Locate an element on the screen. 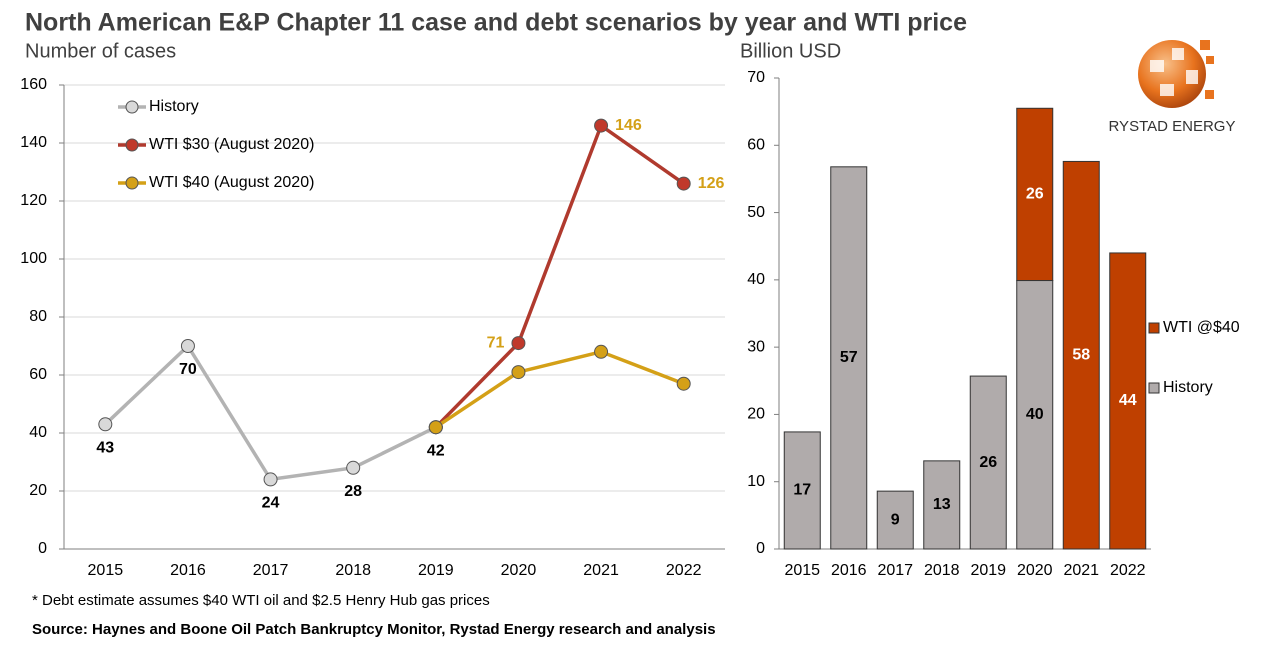 This screenshot has width=1280, height=645. y-tick-label: 120 is located at coordinates (33, 200).